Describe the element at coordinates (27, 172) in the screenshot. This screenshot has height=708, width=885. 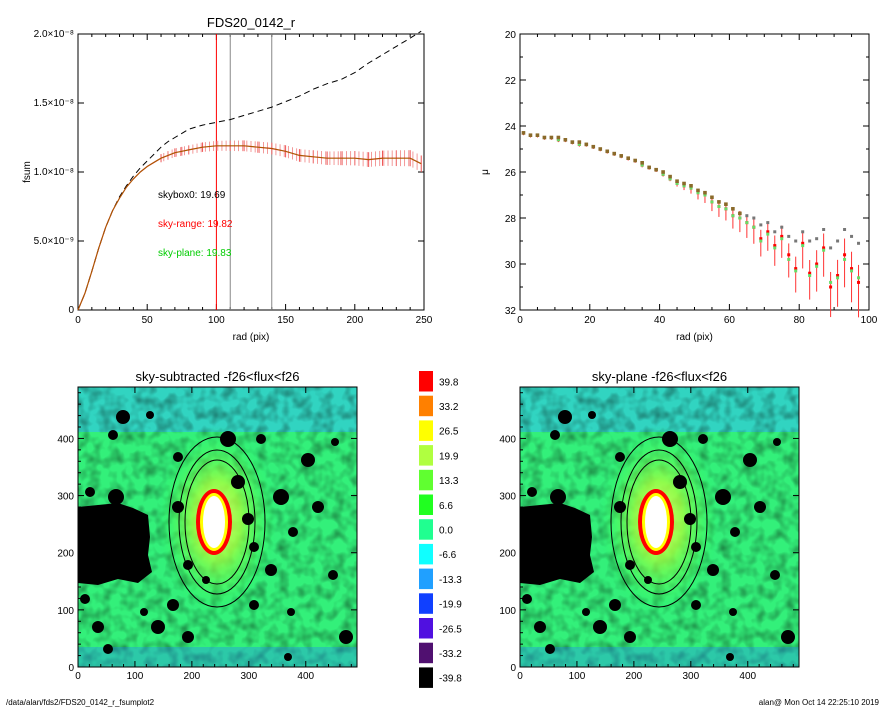
I see `chart1-ylabel: fsum` at that location.